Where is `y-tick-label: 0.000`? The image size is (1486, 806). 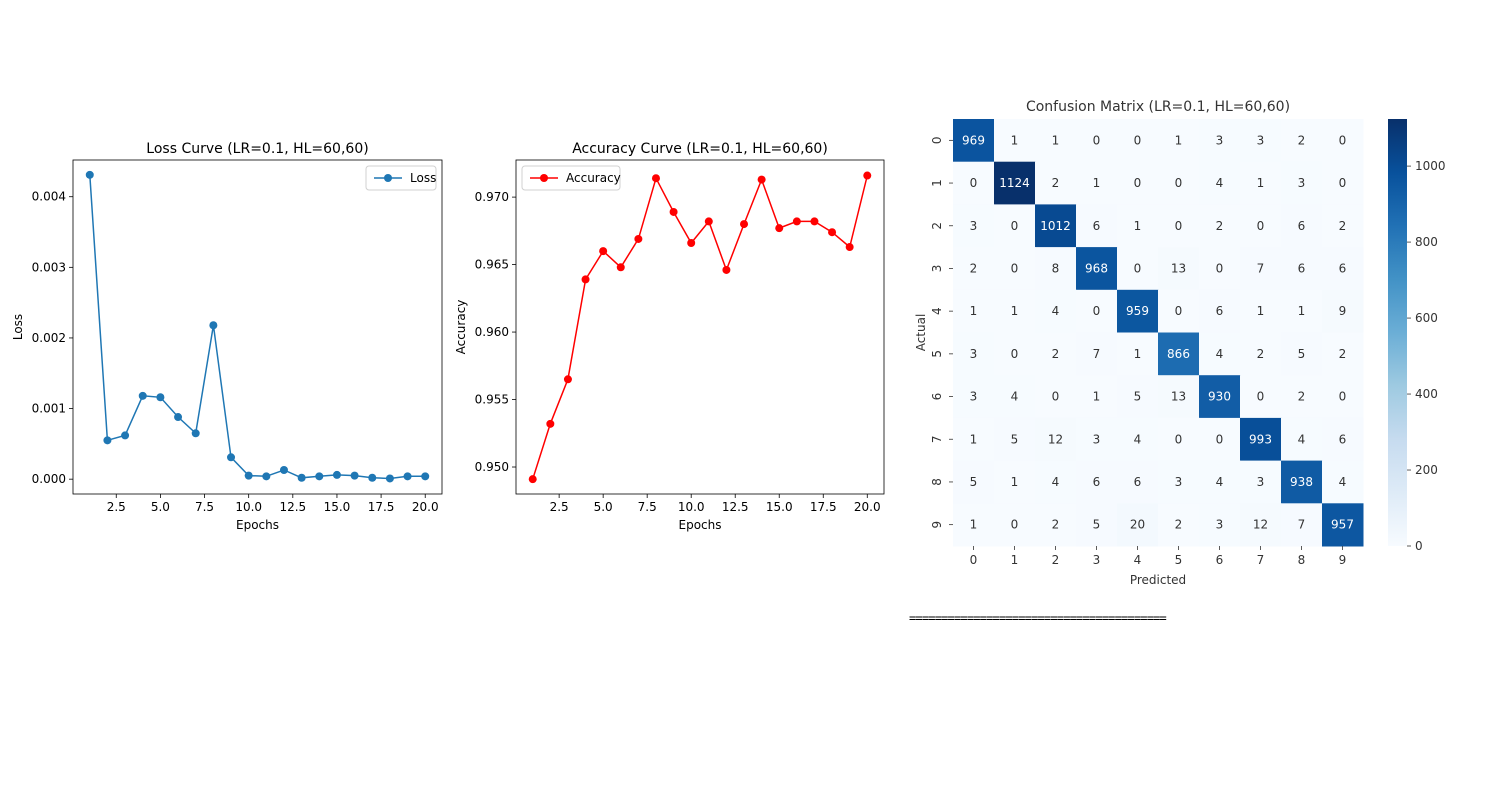
y-tick-label: 0.000 is located at coordinates (49, 479).